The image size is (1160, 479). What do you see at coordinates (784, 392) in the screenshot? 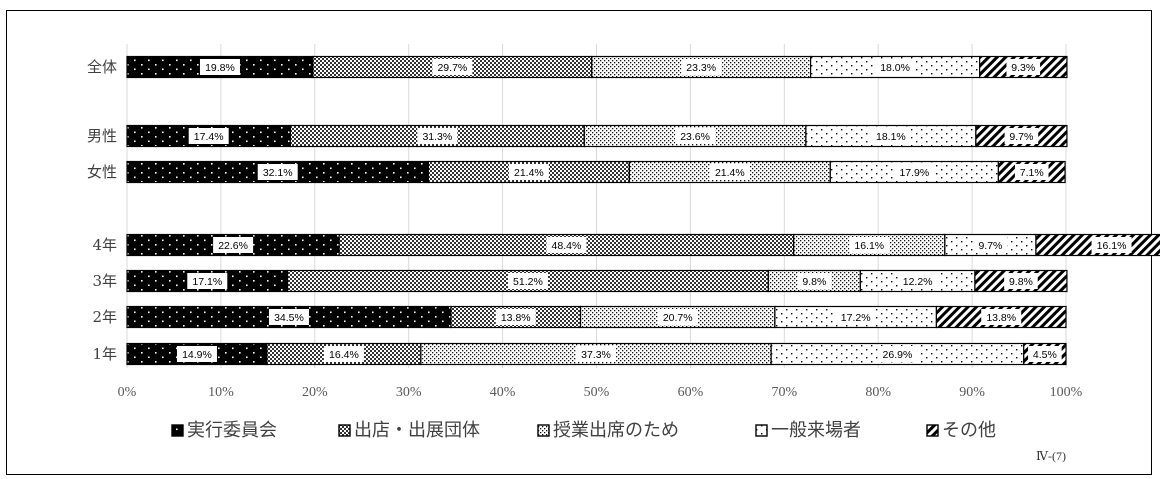
I see `x-tick-label: 70%` at bounding box center [784, 392].